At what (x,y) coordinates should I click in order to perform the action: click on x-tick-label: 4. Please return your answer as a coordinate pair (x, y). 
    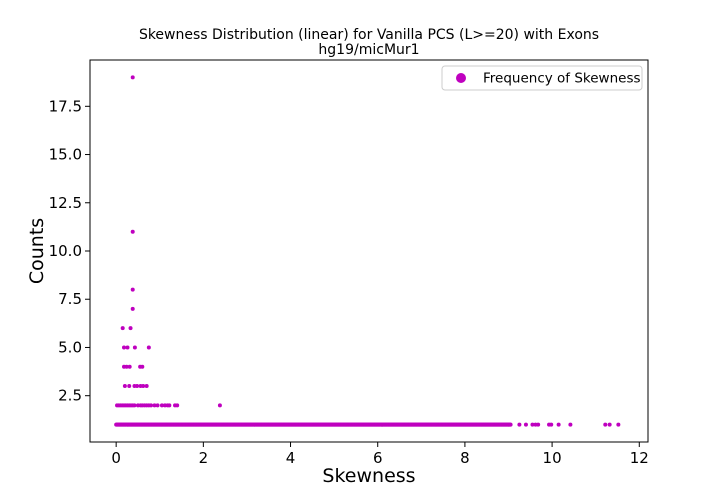
    Looking at the image, I should click on (291, 458).